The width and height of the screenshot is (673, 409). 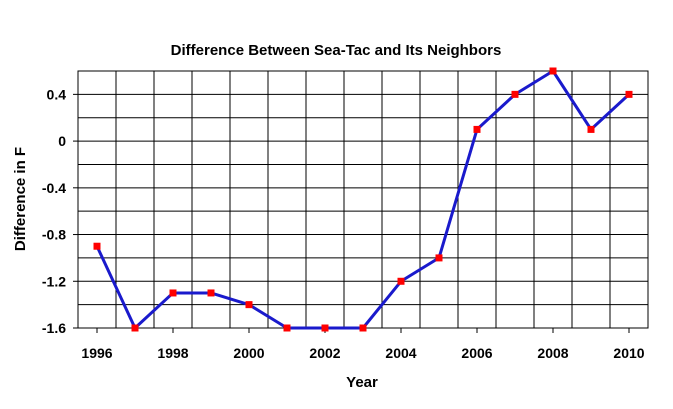 I want to click on x-tick-label: 2010, so click(x=628, y=353).